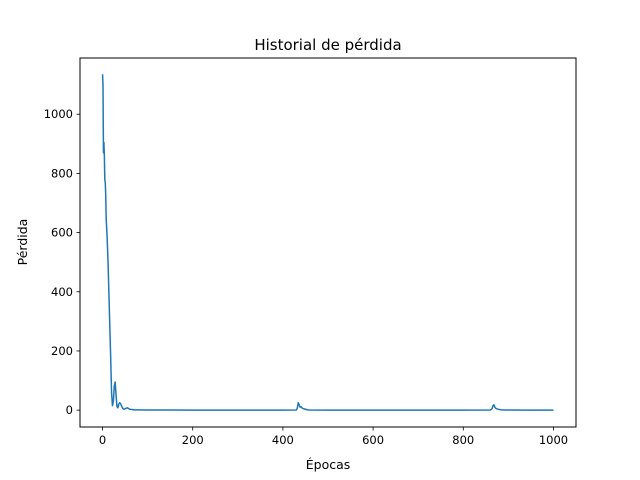  What do you see at coordinates (62, 233) in the screenshot?
I see `y-tick-label: 600` at bounding box center [62, 233].